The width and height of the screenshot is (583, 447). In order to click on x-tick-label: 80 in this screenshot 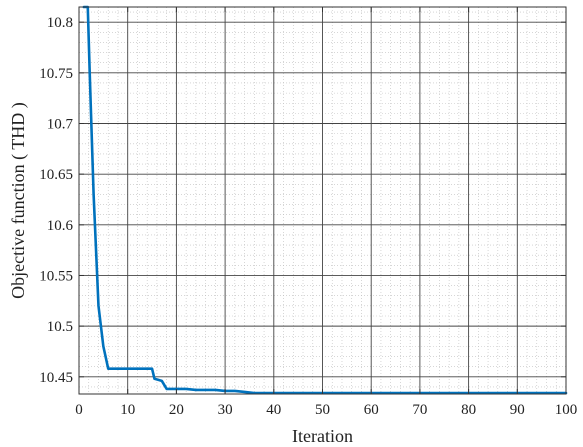, I will do `click(468, 410)`.